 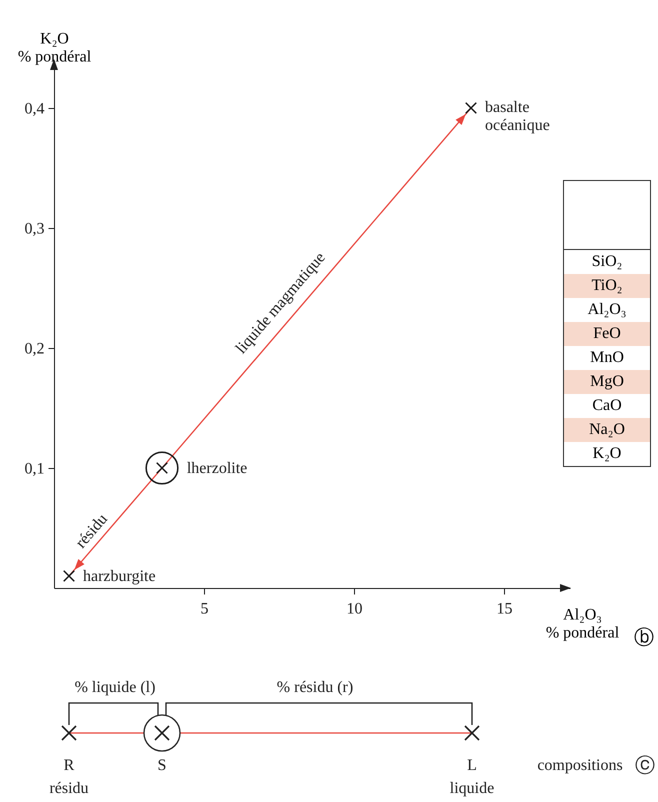 What do you see at coordinates (34, 109) in the screenshot?
I see `y-tick-label: 0,4` at bounding box center [34, 109].